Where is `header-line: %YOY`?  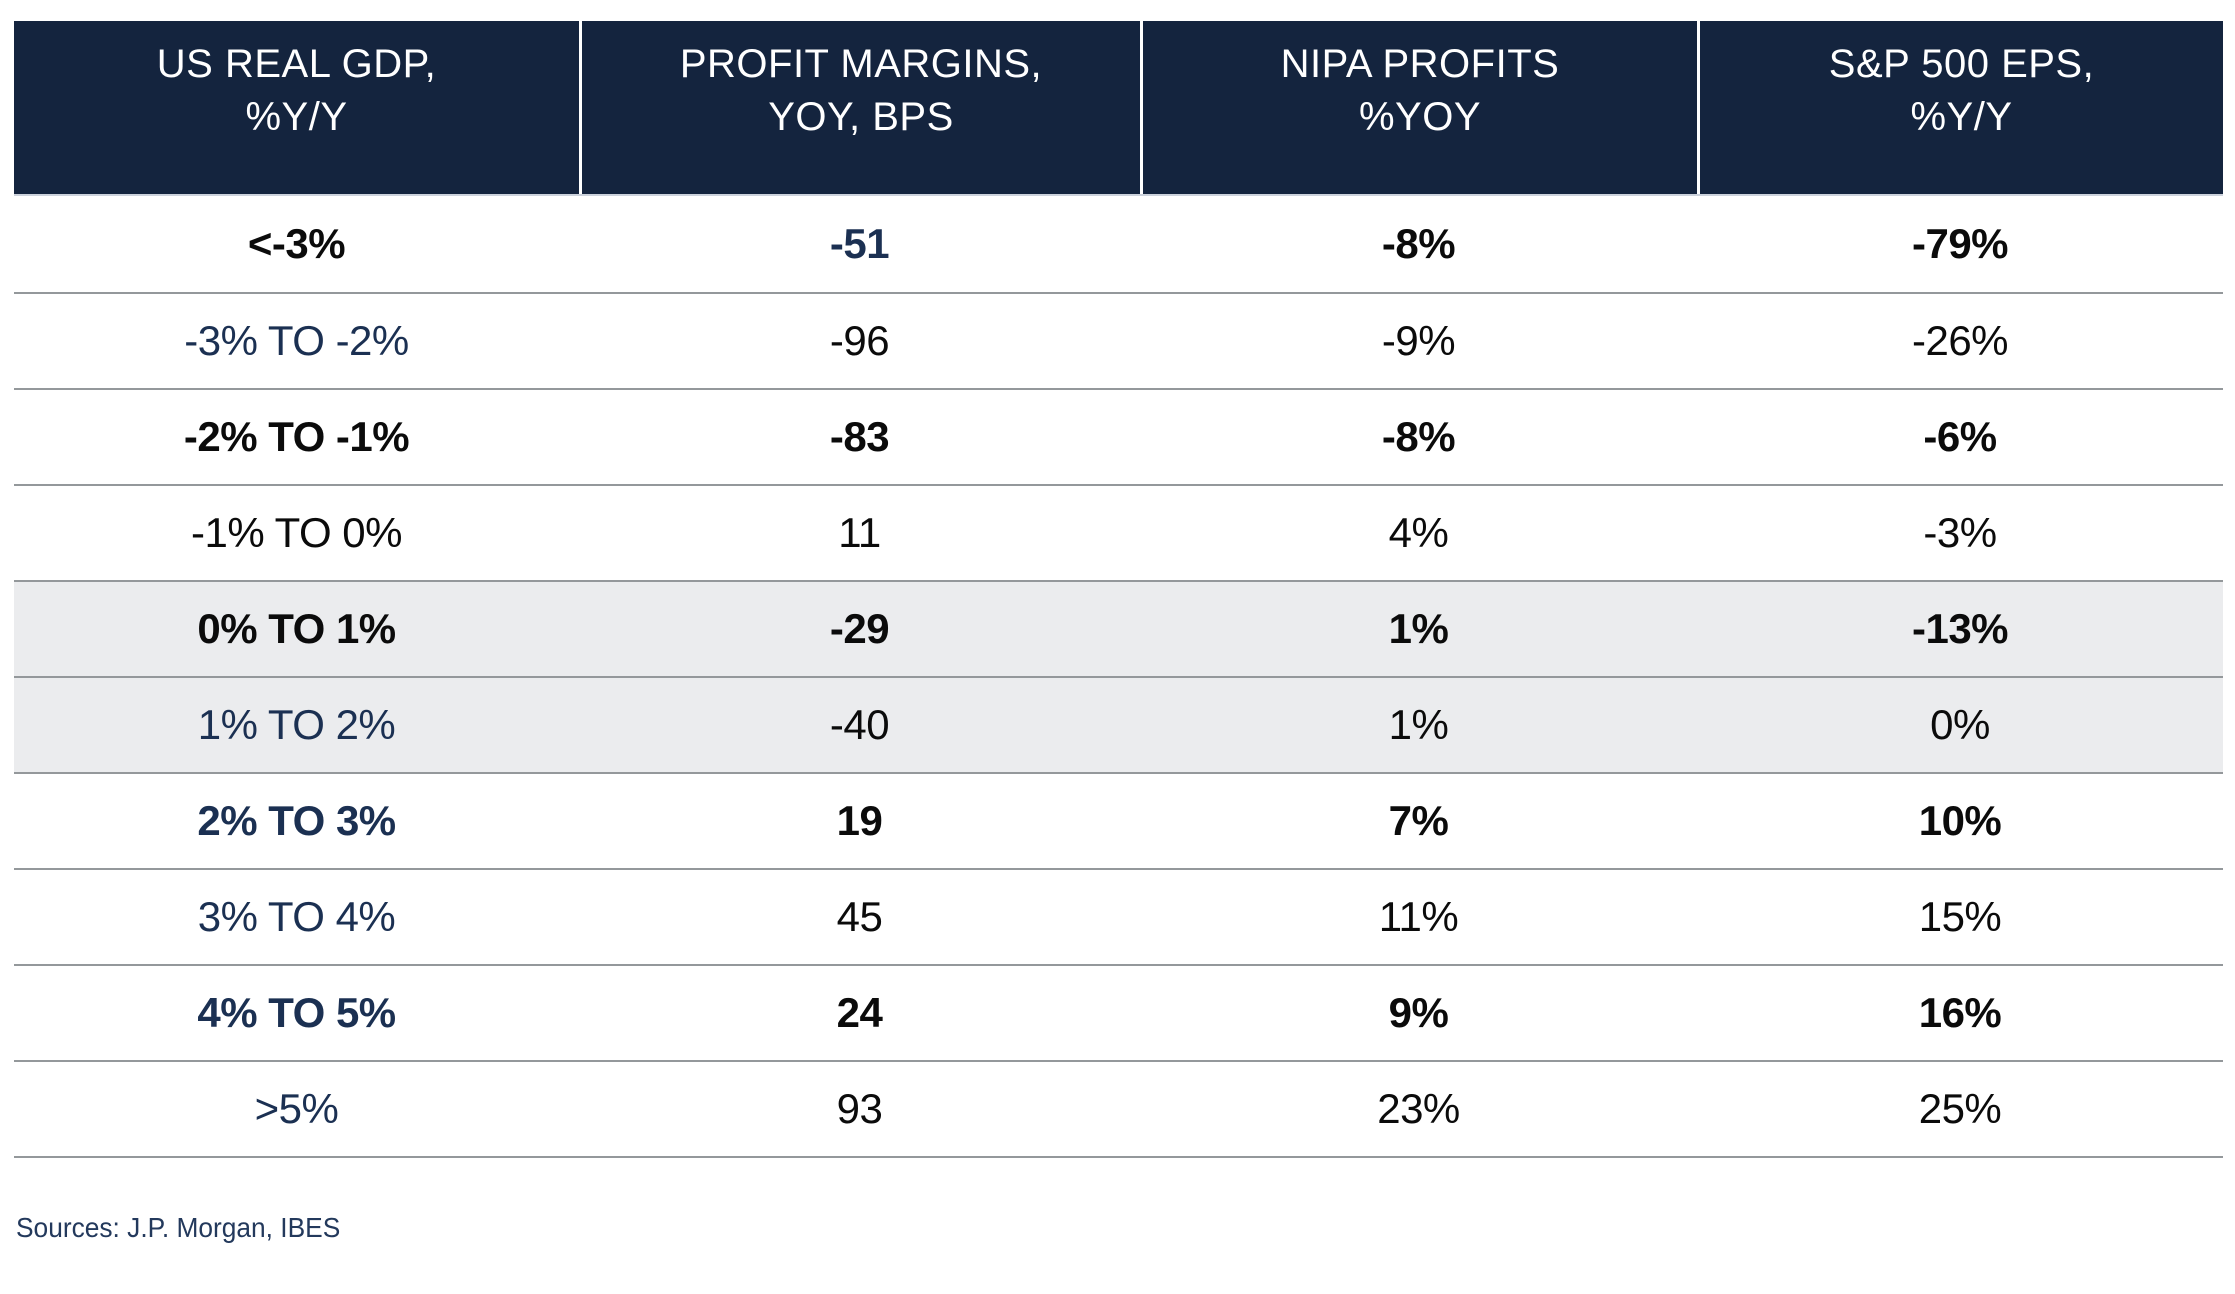
header-line: %YOY is located at coordinates (1420, 116).